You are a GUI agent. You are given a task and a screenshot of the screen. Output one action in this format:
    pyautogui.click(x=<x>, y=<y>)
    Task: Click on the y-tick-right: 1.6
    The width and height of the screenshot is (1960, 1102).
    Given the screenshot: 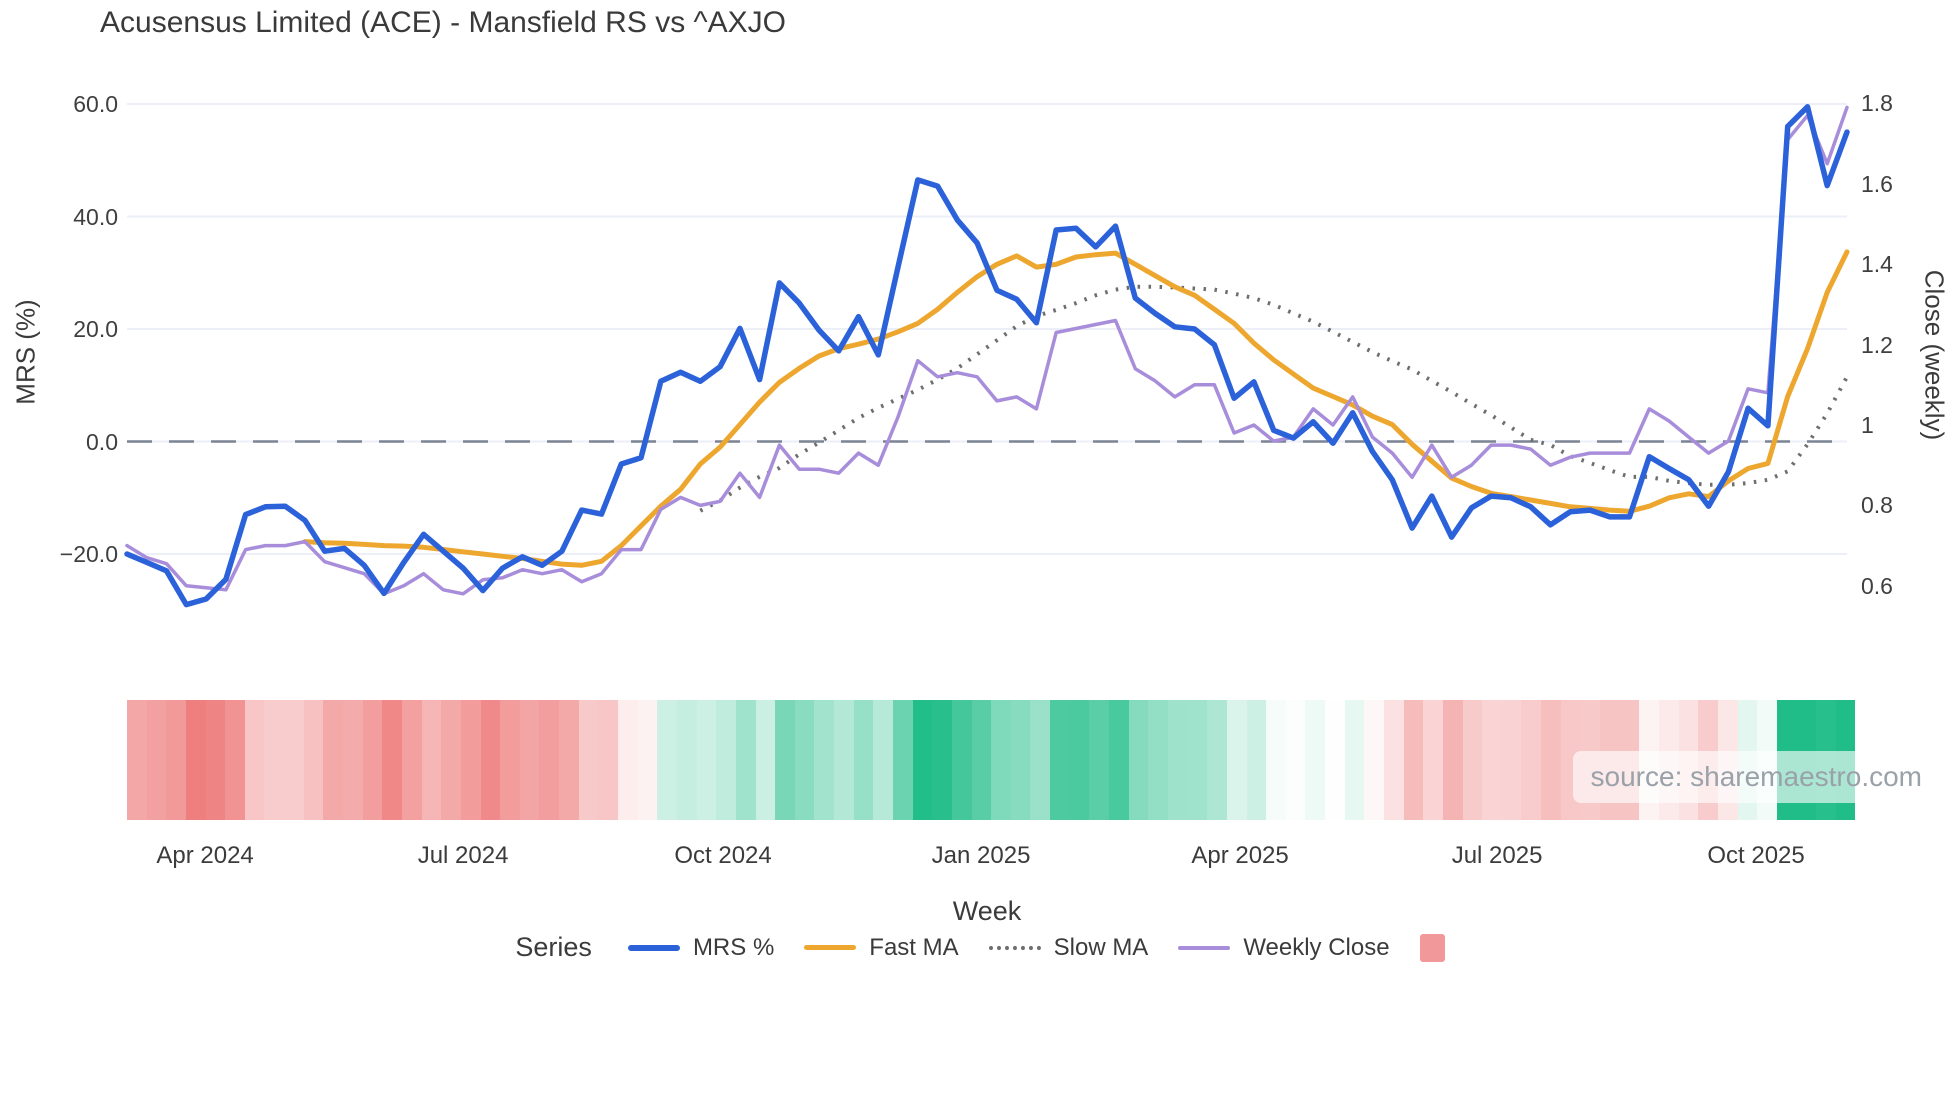 What is the action you would take?
    pyautogui.click(x=1877, y=183)
    